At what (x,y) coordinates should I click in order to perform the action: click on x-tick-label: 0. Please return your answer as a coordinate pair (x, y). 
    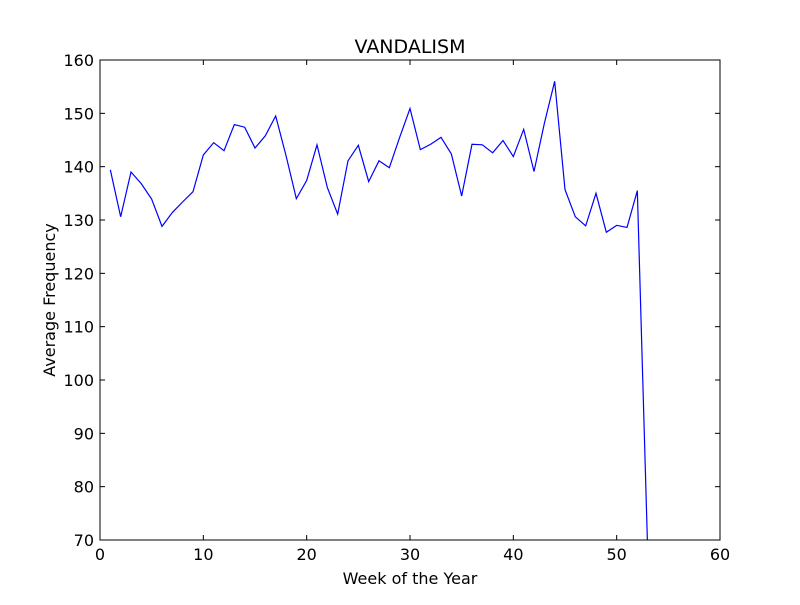
    Looking at the image, I should click on (100, 554).